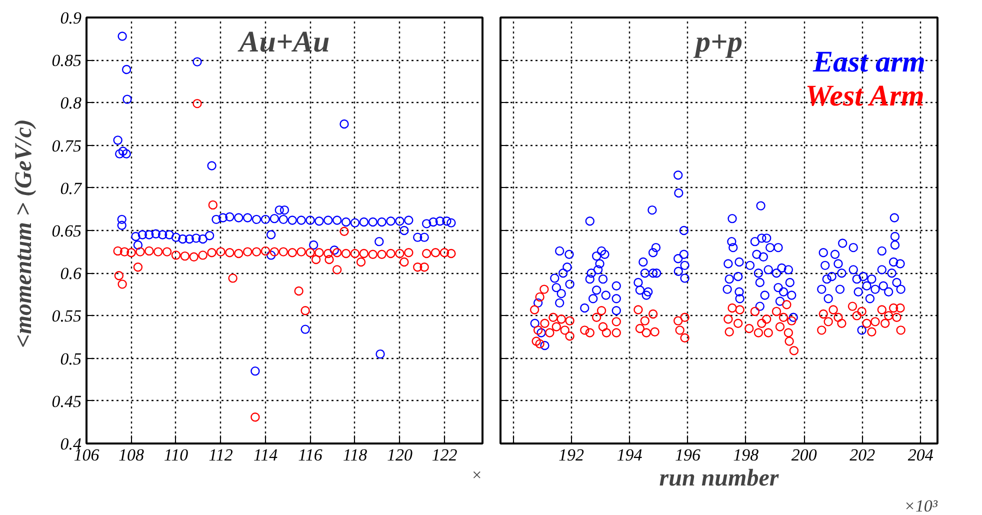  I want to click on y-tick-label: 0.45, so click(67, 401).